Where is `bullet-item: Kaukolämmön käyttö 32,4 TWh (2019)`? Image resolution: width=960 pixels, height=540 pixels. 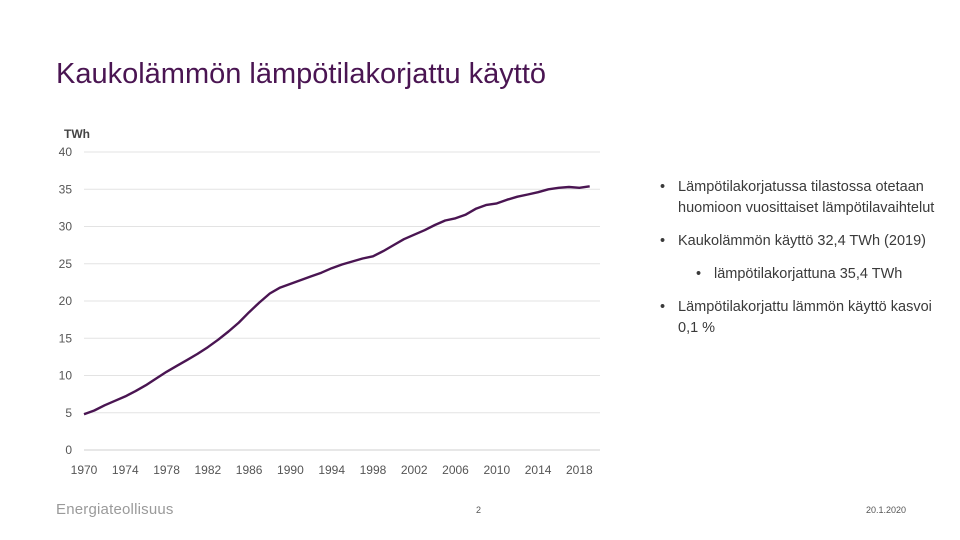 bullet-item: Kaukolämmön käyttö 32,4 TWh (2019) is located at coordinates (801, 241).